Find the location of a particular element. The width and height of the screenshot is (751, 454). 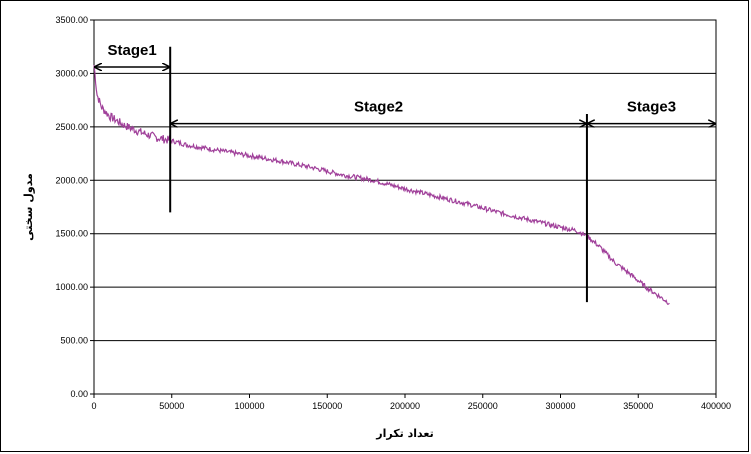

x-tick-label: 150000 is located at coordinates (327, 406).